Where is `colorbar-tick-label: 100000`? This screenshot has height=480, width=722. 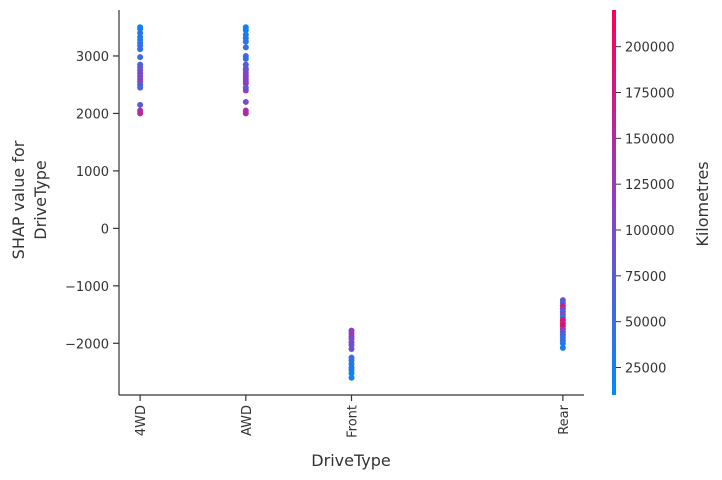 colorbar-tick-label: 100000 is located at coordinates (650, 231).